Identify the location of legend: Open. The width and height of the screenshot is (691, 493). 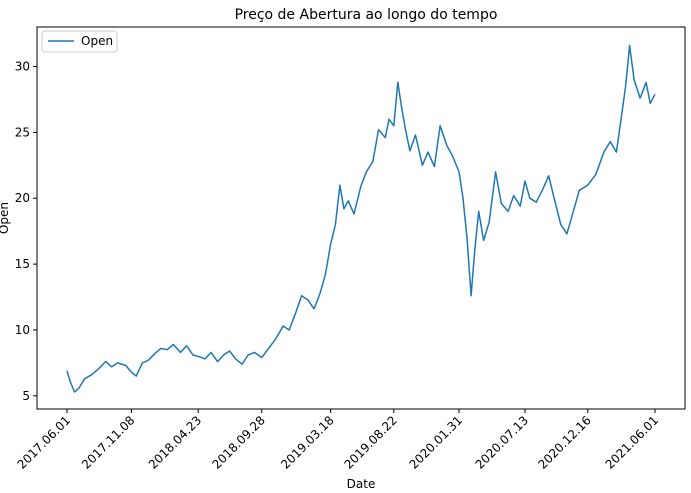
(79, 41).